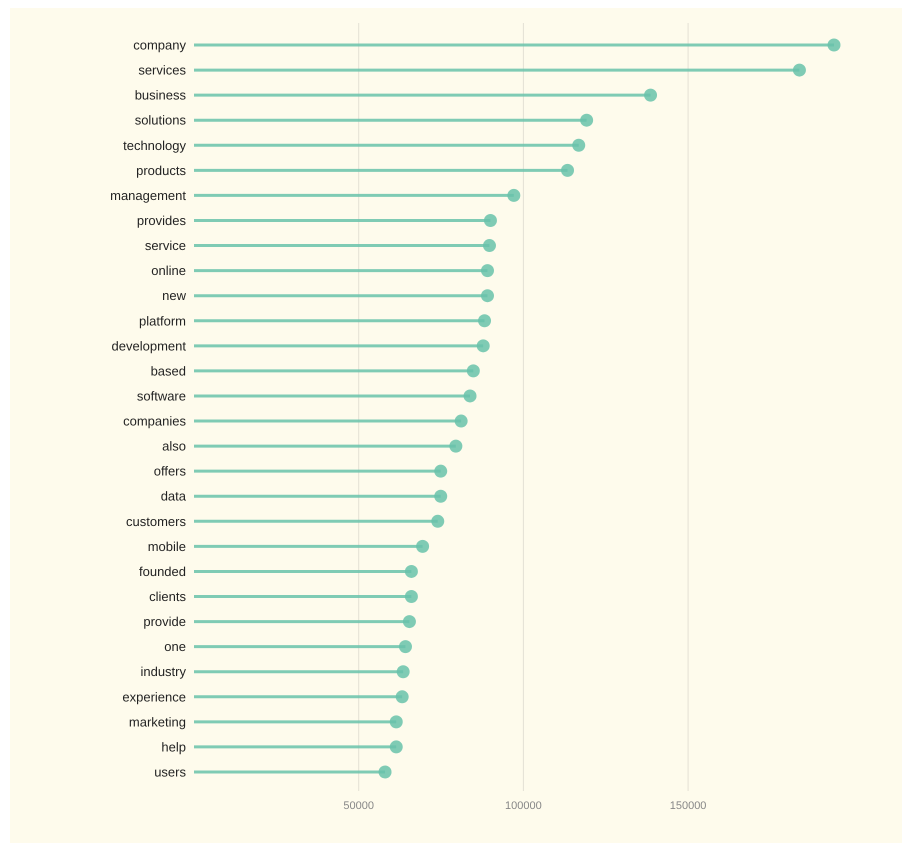  What do you see at coordinates (154, 696) in the screenshot?
I see `y-tick-label: experience` at bounding box center [154, 696].